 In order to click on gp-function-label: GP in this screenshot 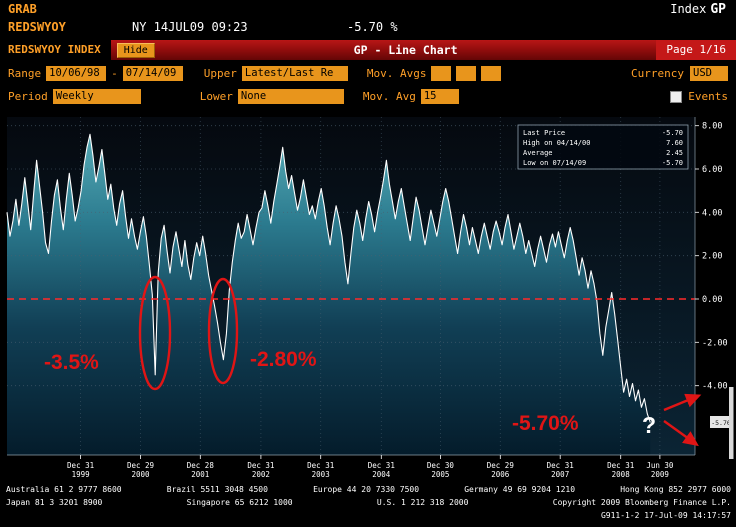, I will do `click(718, 9)`.